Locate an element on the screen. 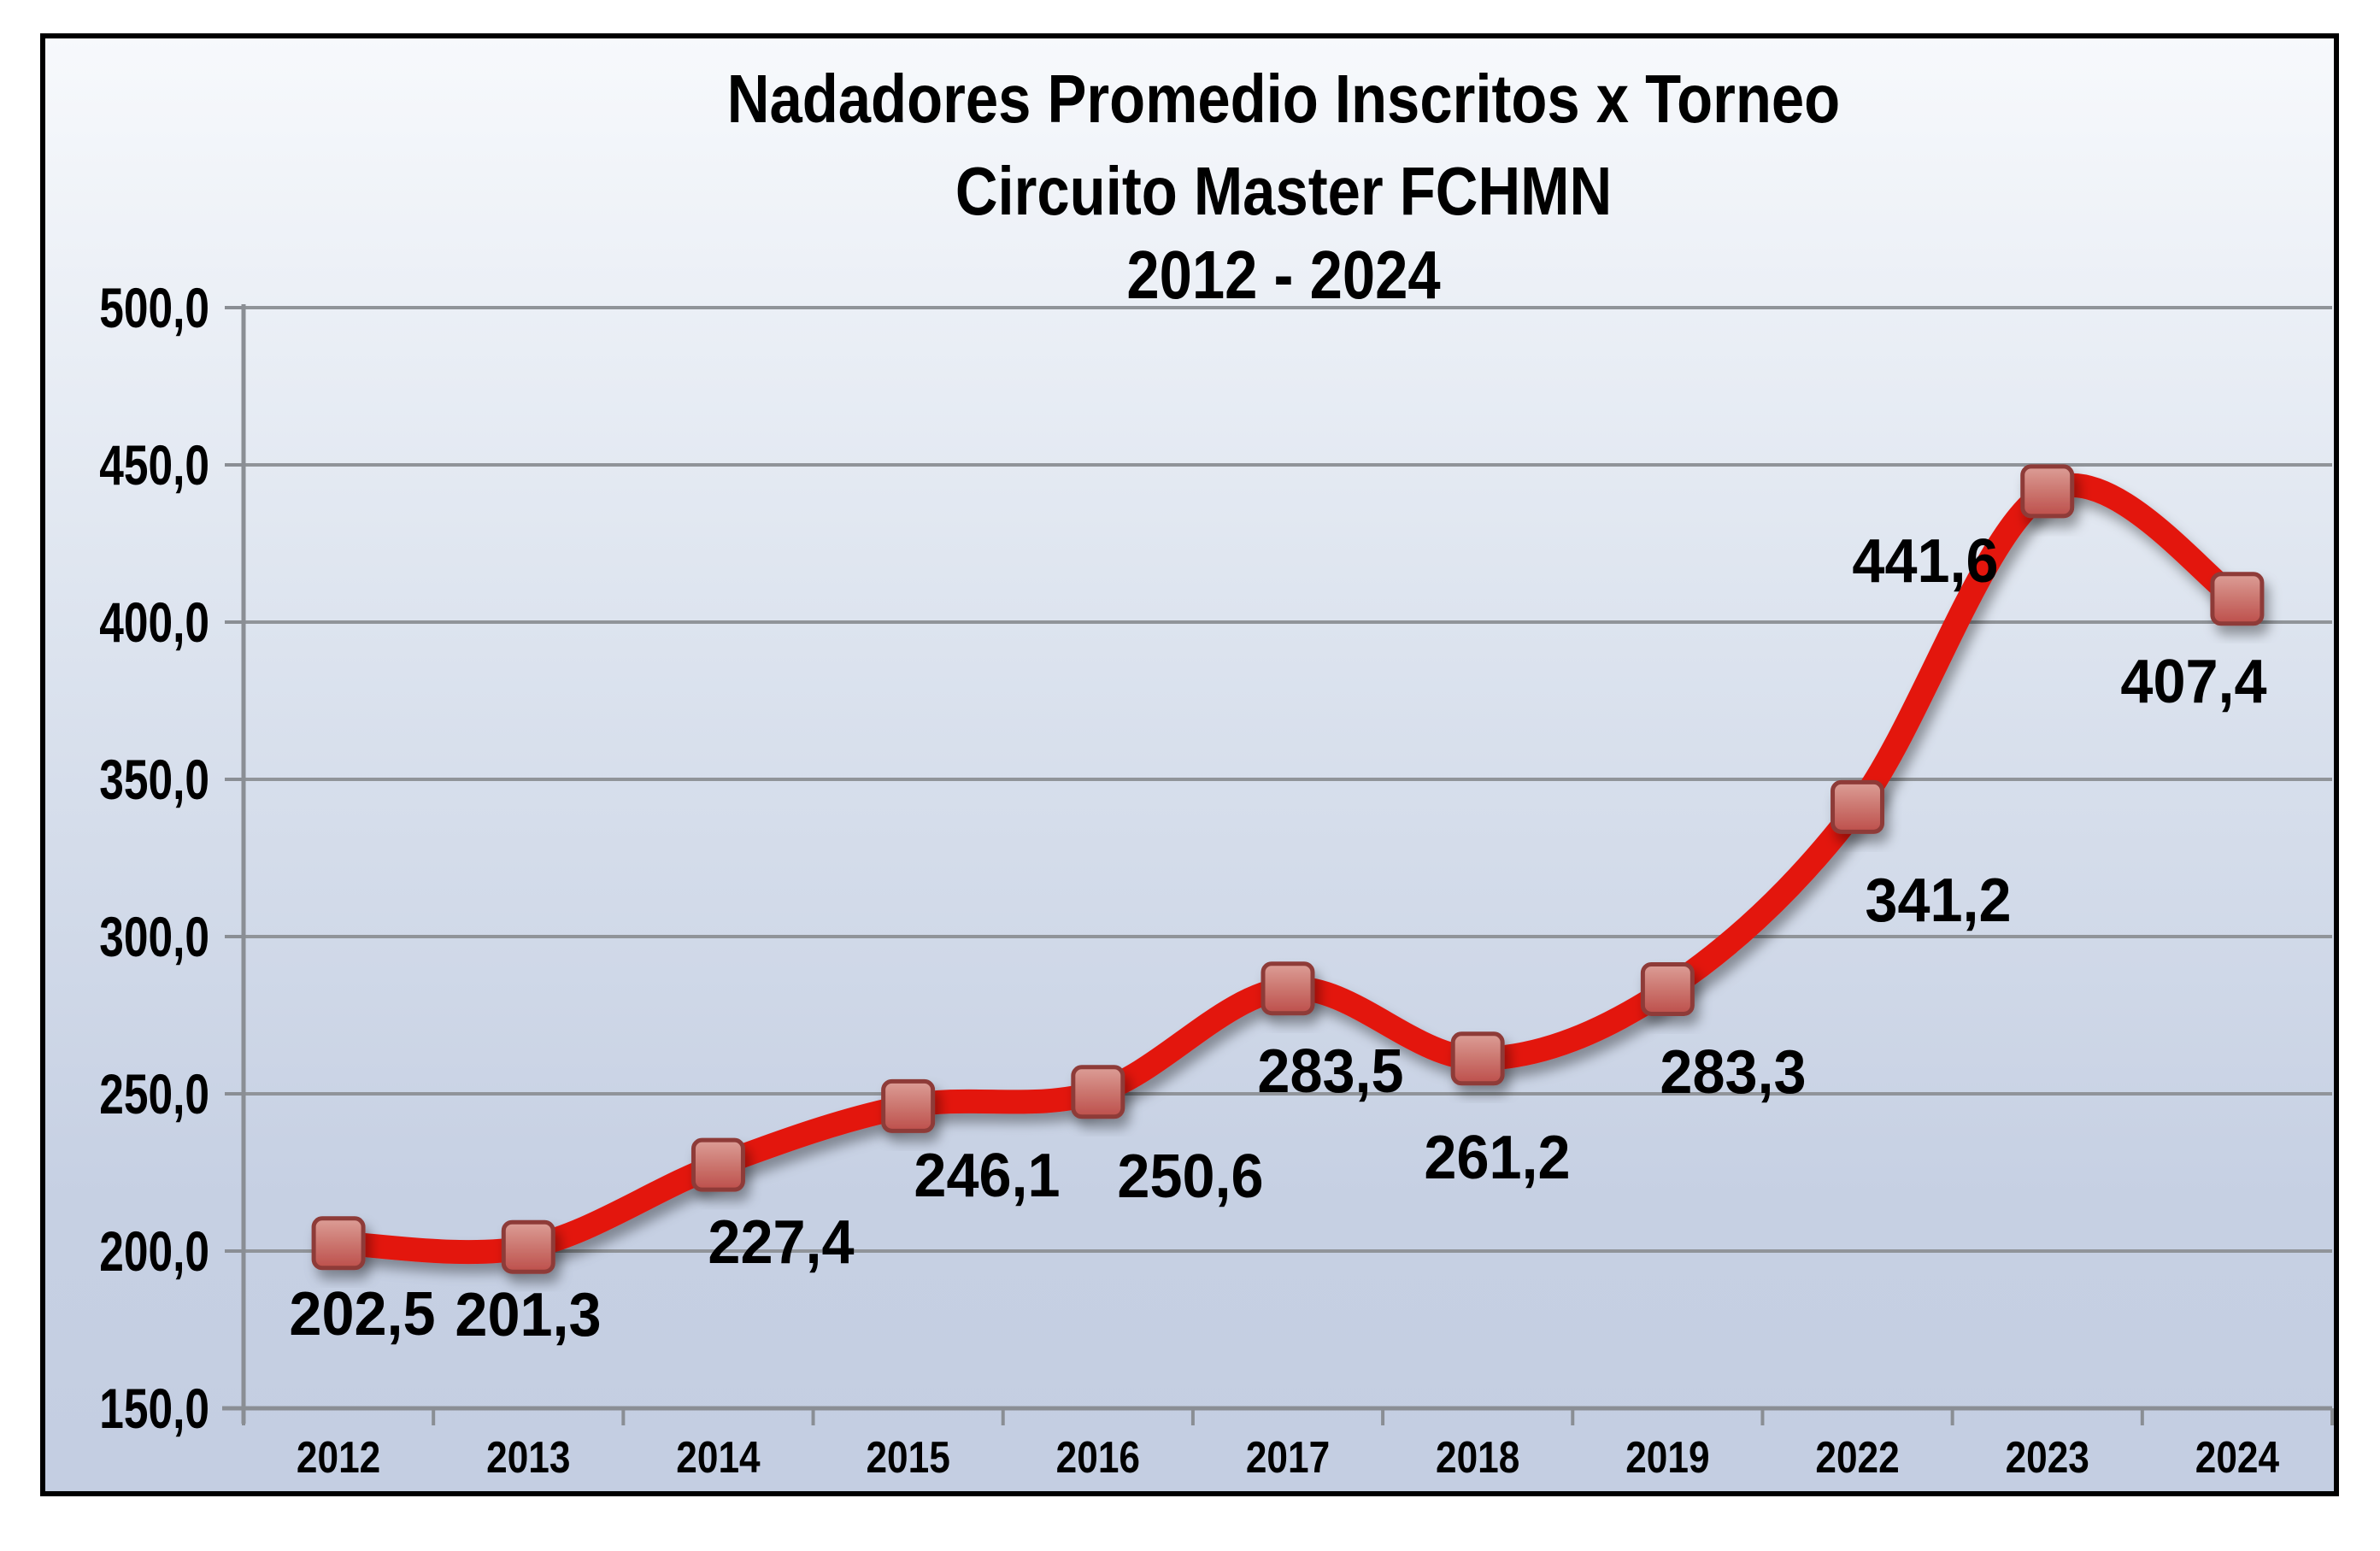 The width and height of the screenshot is (2380, 1551). data-point-label: 250,6 is located at coordinates (1190, 1175).